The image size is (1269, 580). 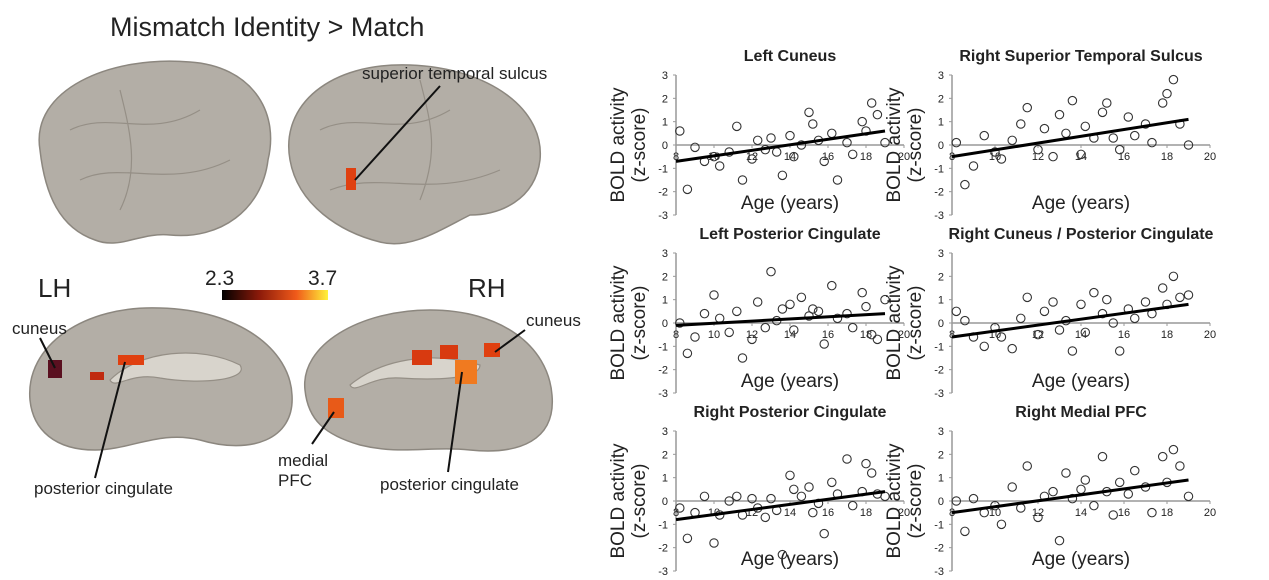 I want to click on chart-title: Right Medial PFC, so click(x=1081, y=412).